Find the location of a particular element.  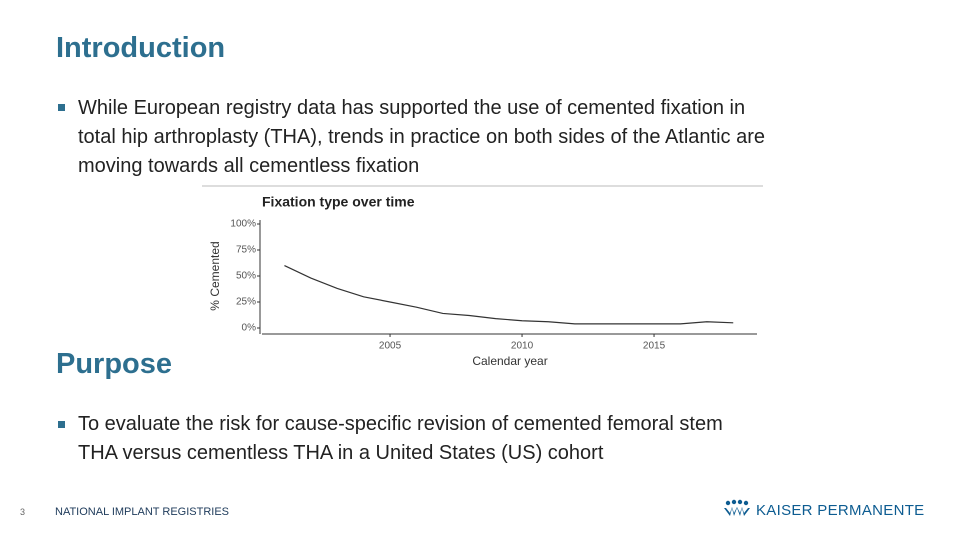

x-tick-label: 2015 is located at coordinates (654, 346).